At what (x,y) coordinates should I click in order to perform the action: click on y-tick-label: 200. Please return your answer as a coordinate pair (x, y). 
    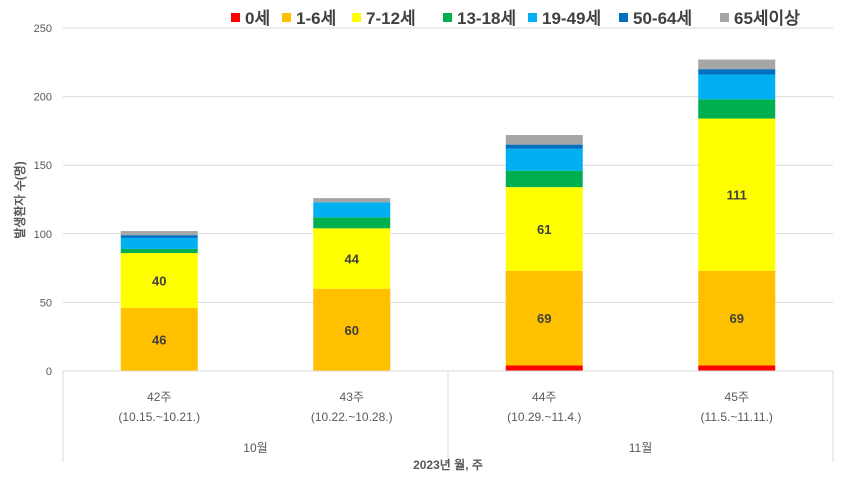
    Looking at the image, I should click on (43, 98).